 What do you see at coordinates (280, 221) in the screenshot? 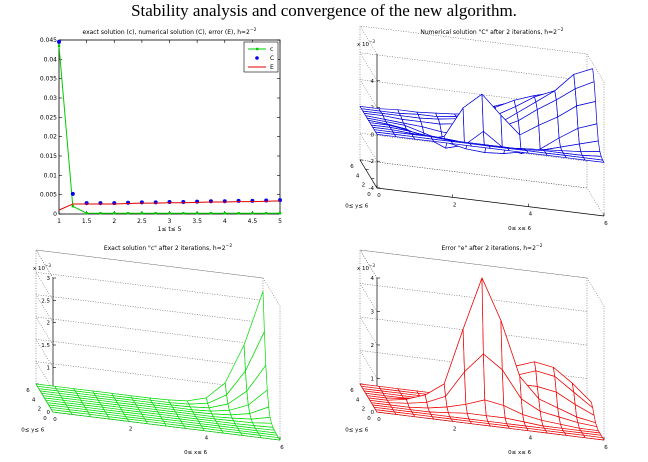
I see `x-tick-label: 5` at bounding box center [280, 221].